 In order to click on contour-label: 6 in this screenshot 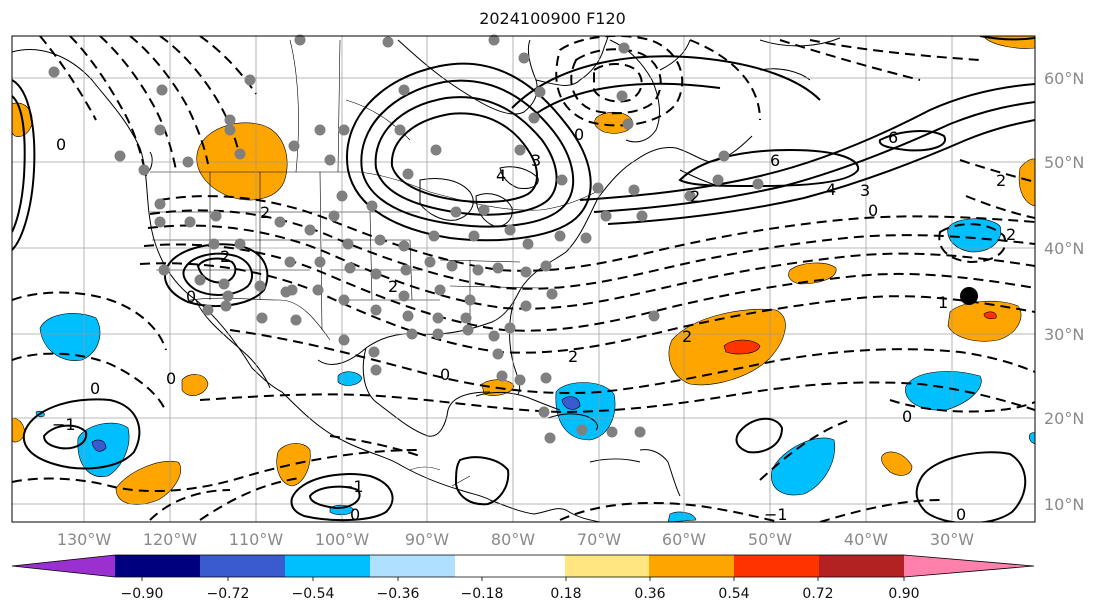, I will do `click(775, 160)`.